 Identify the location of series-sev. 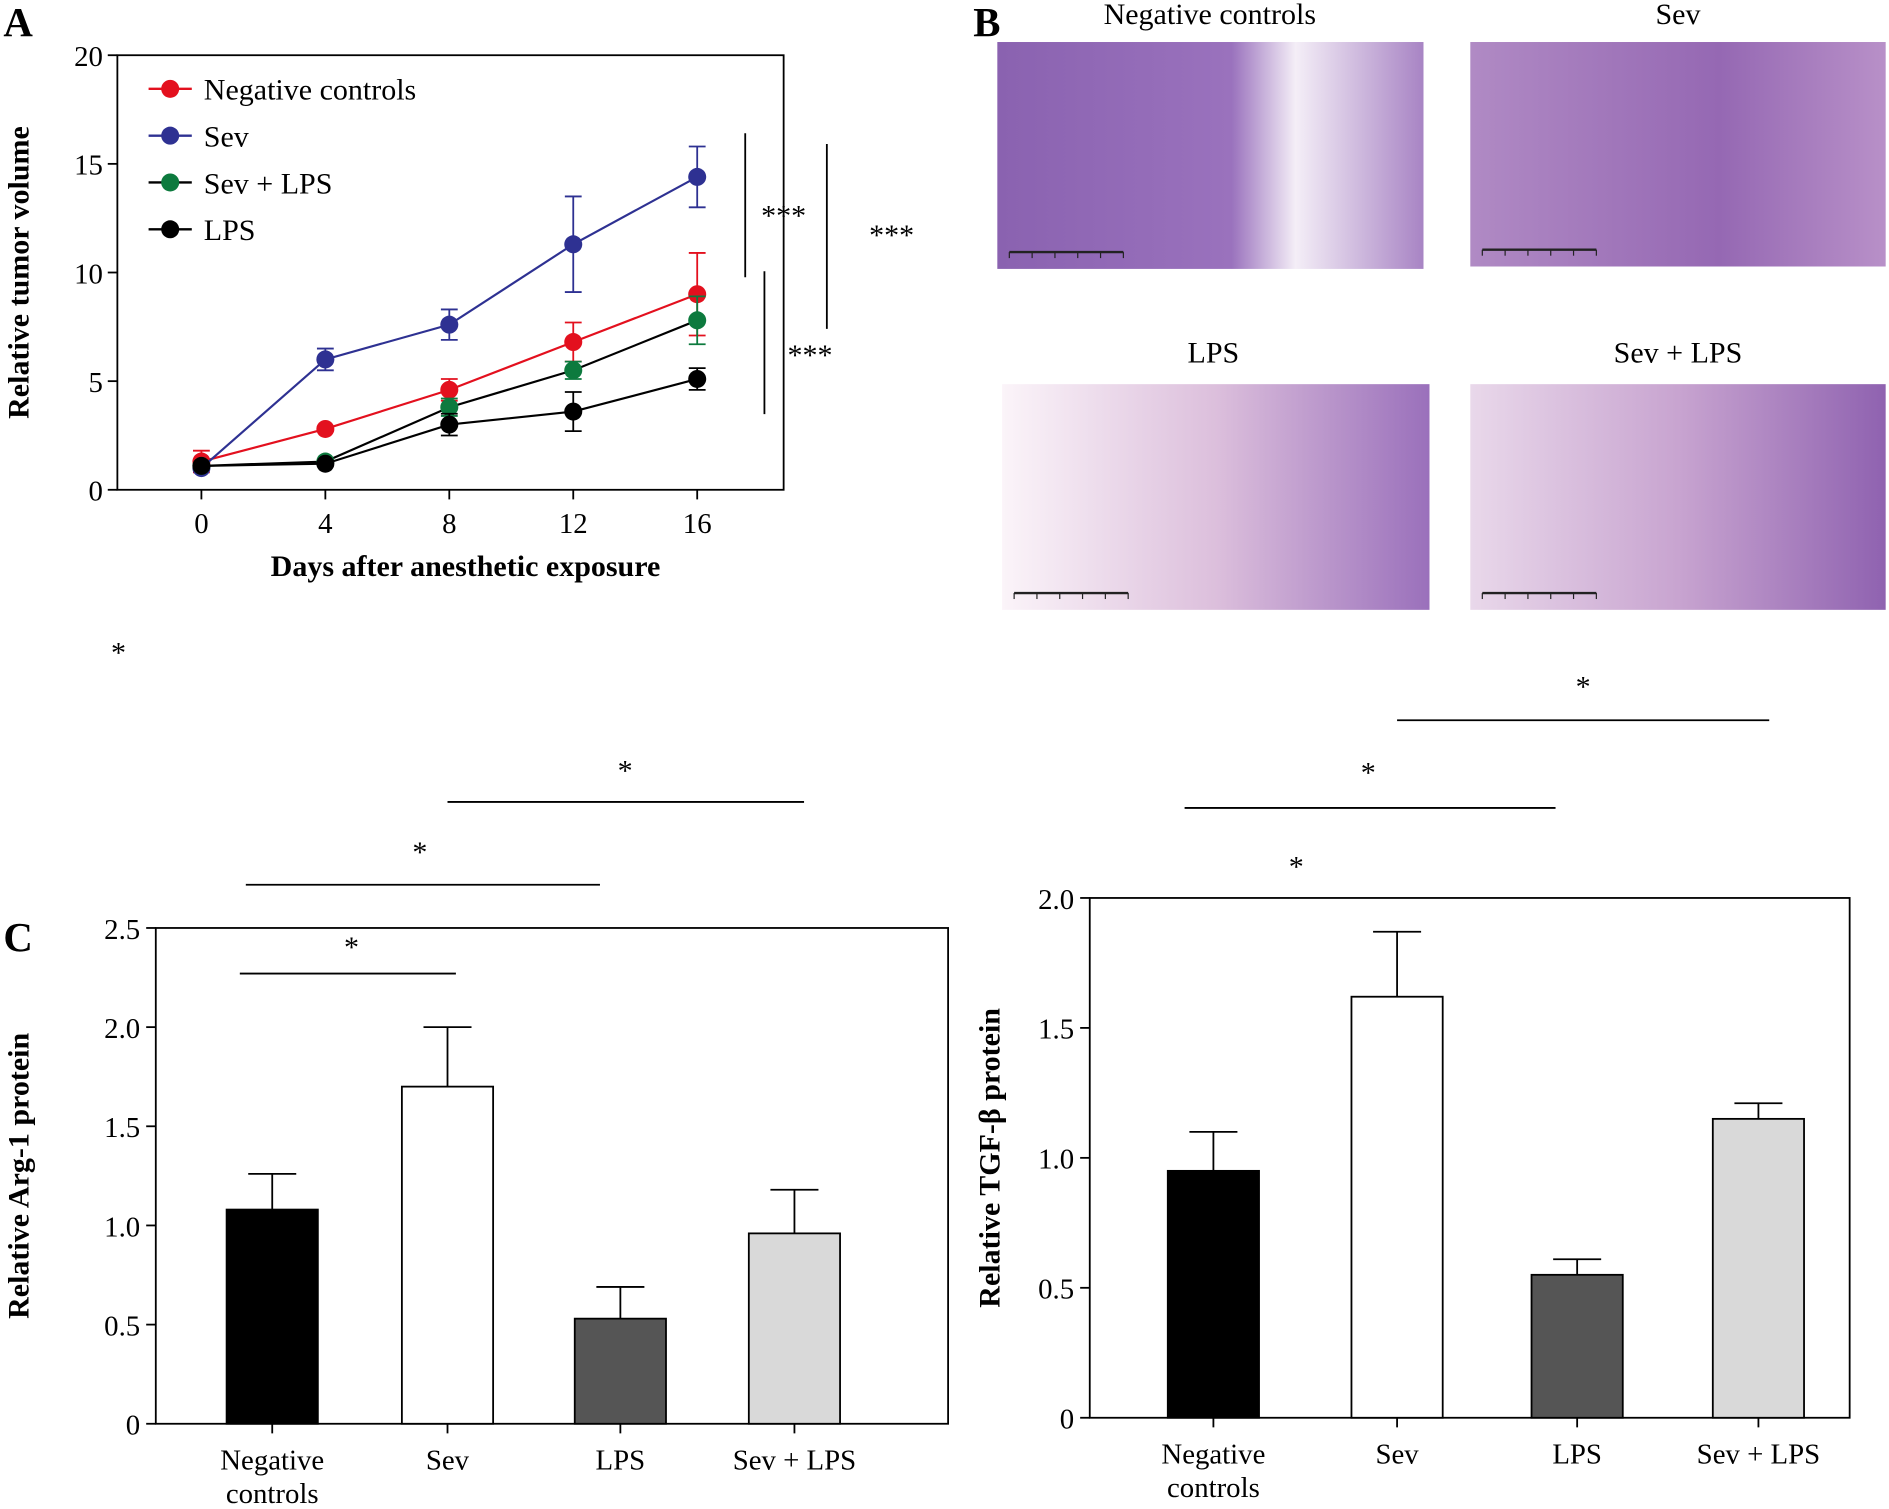
(449, 311).